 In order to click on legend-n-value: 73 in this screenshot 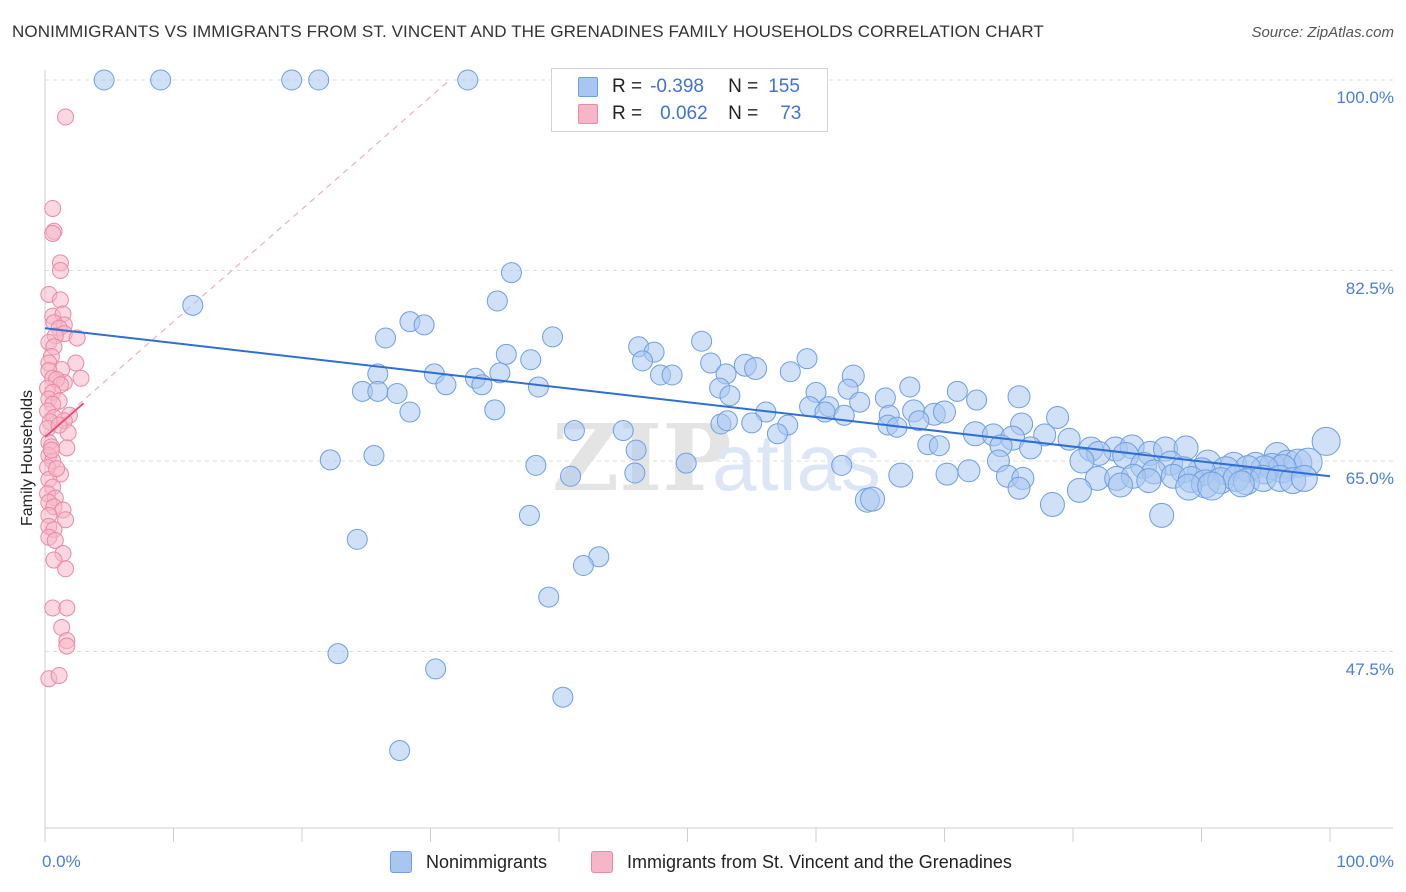, I will do `click(791, 113)`.